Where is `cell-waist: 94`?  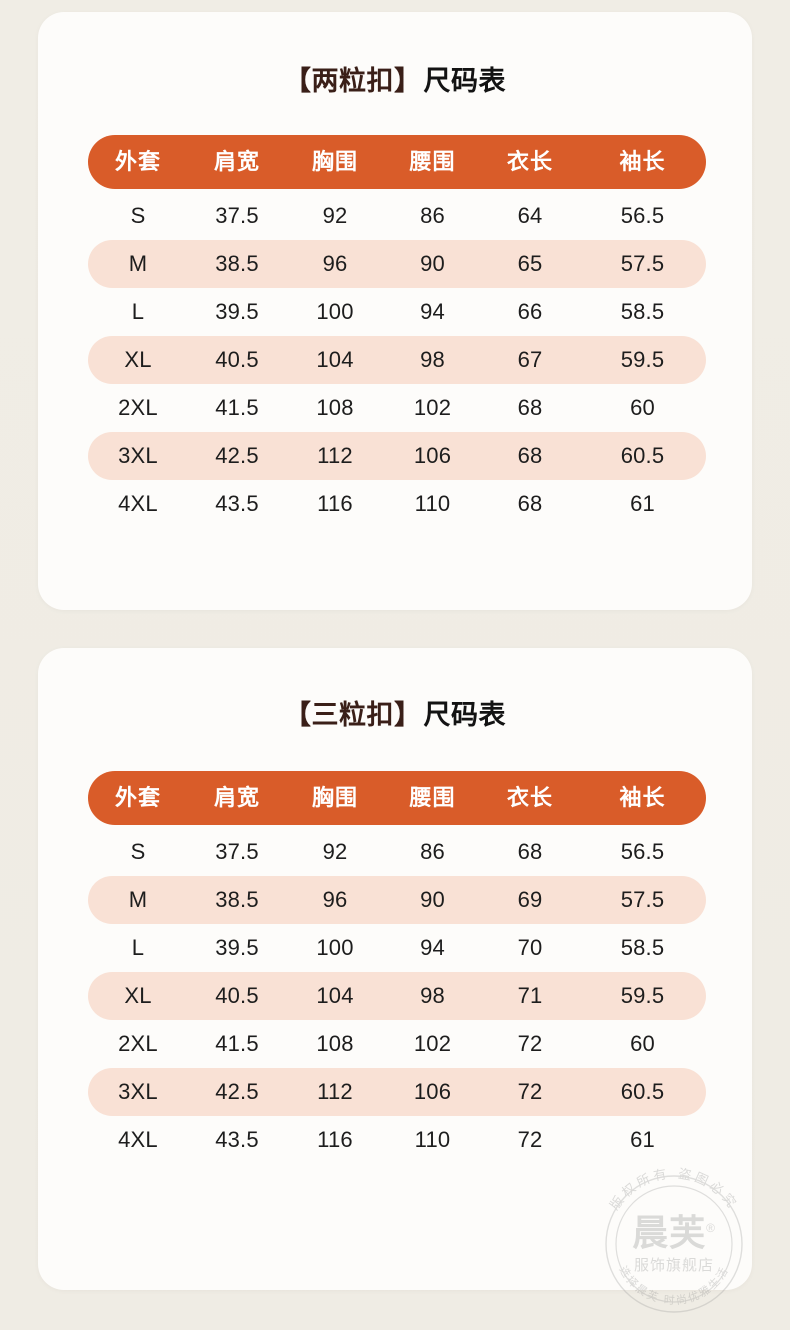 cell-waist: 94 is located at coordinates (432, 311).